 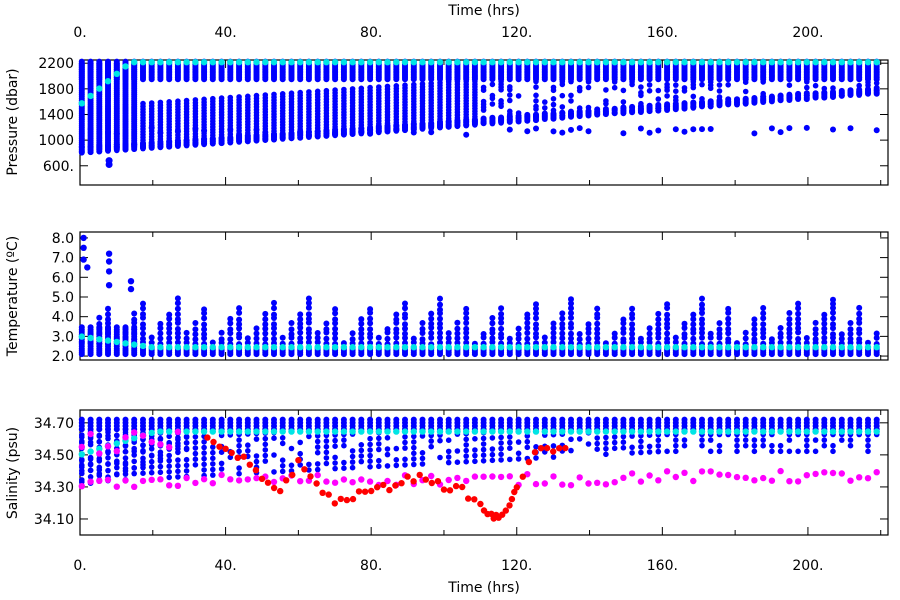 I want to click on y-tick-label: 1000, so click(x=56, y=141).